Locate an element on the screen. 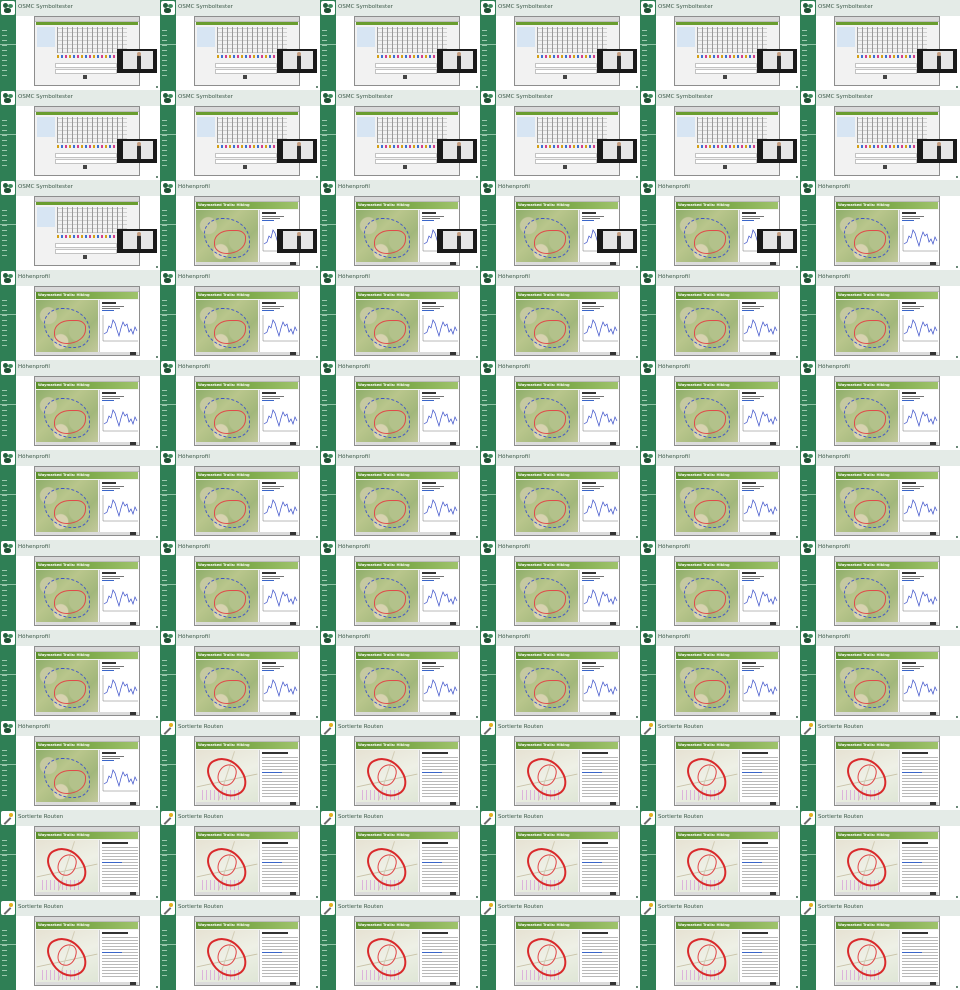  selected-route-line is located at coordinates (390, 332).